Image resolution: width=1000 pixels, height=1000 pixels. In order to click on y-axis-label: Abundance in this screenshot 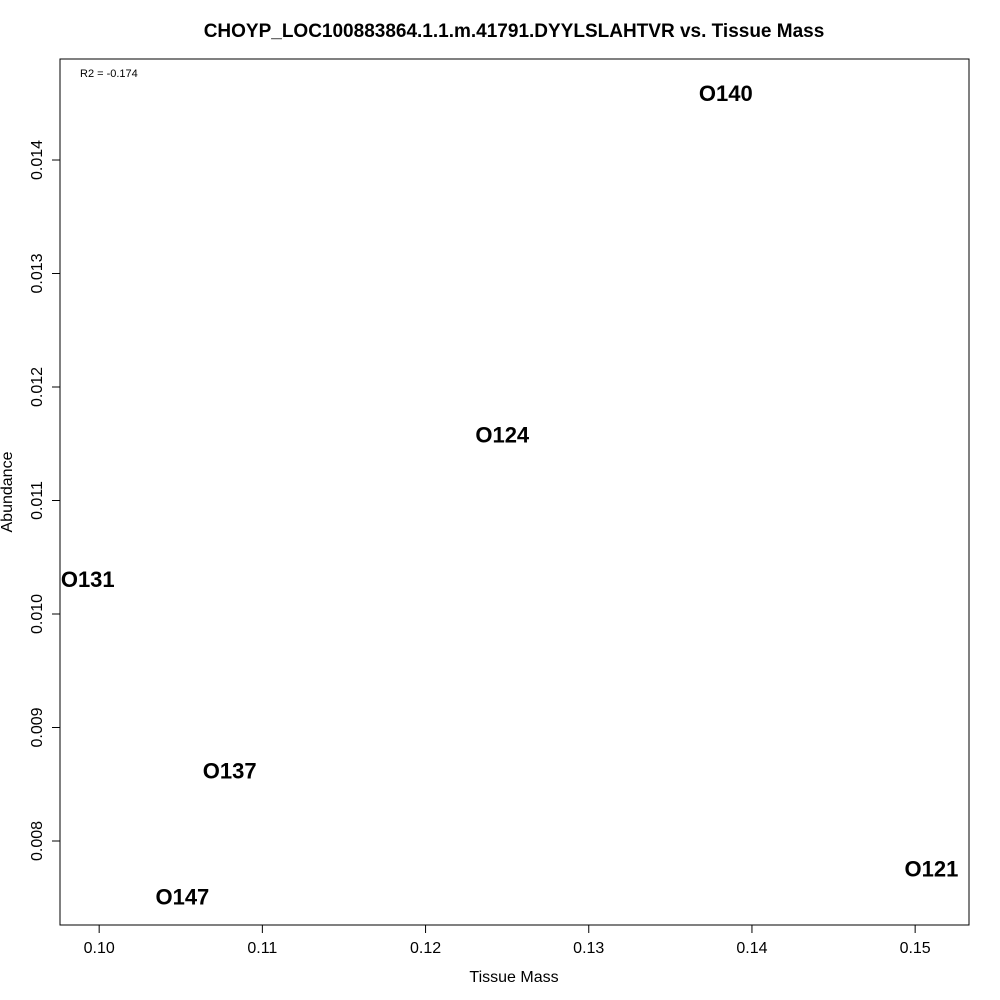, I will do `click(8, 491)`.